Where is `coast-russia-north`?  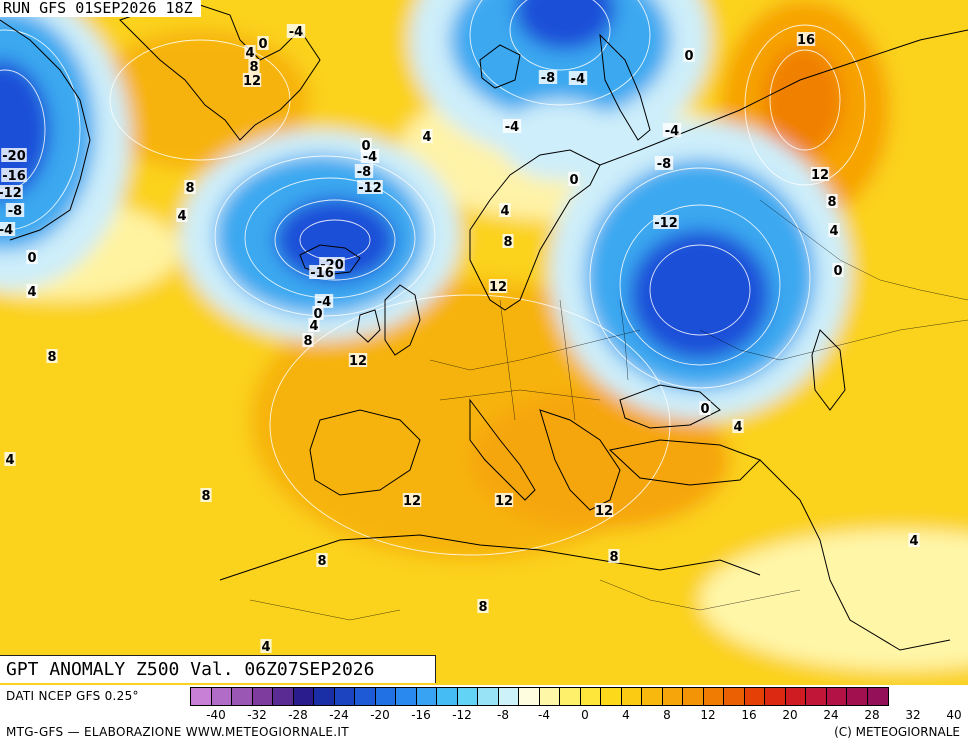
coast-russia-north is located at coordinates (783, 97).